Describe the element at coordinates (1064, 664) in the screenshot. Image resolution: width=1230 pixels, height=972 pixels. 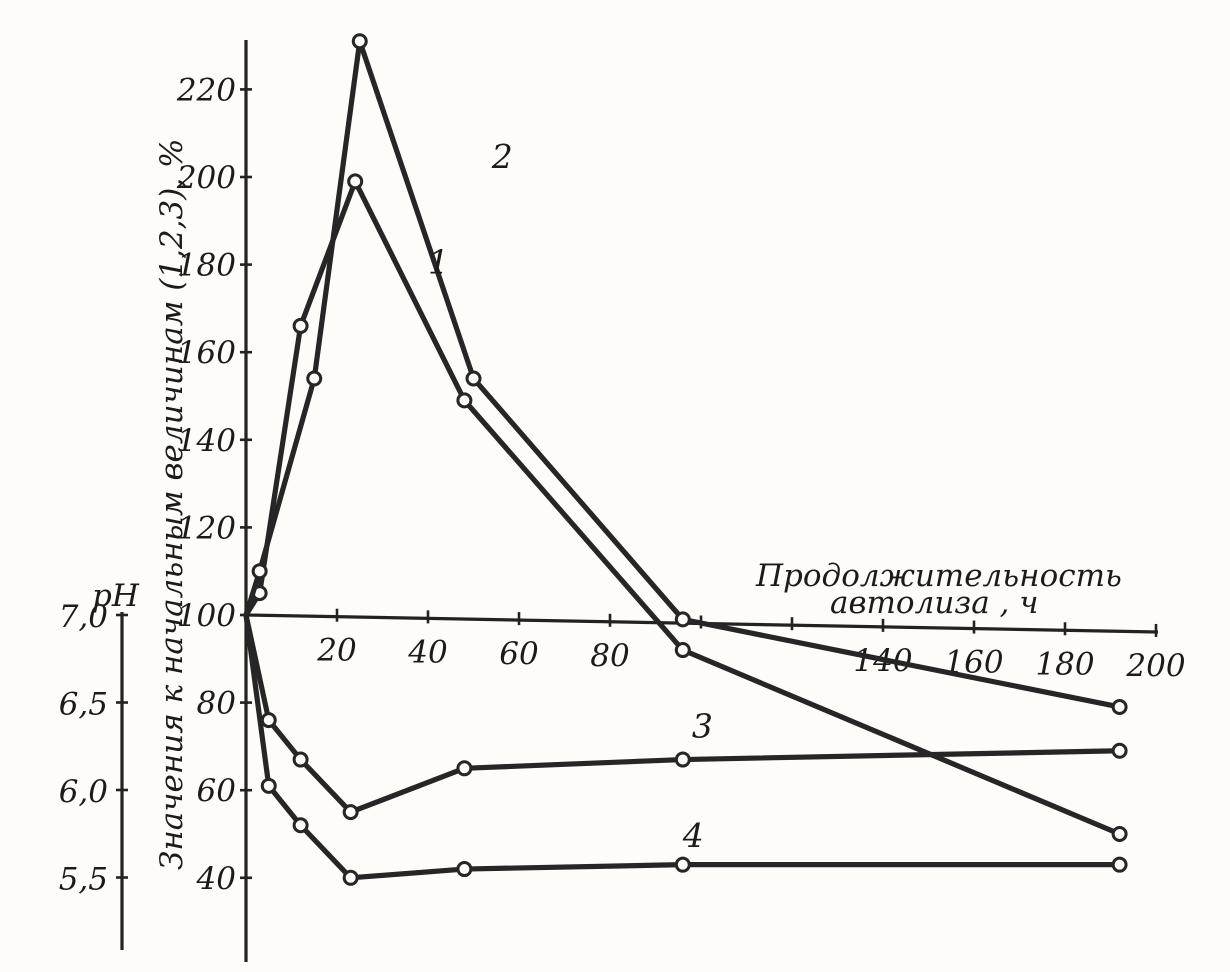
I see `x-tick-label: 180` at that location.